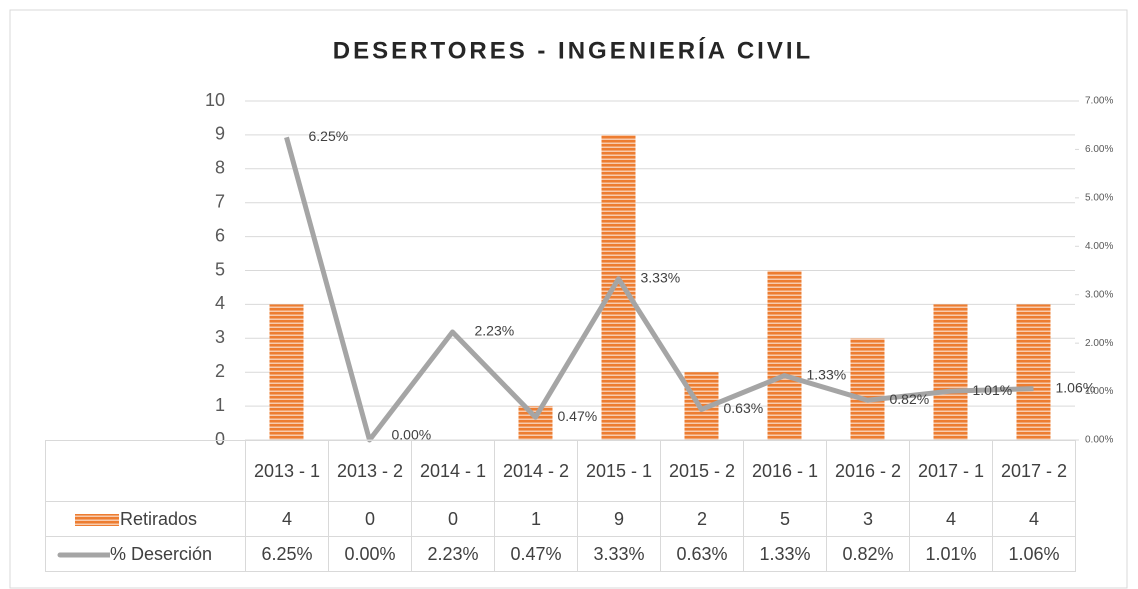  I want to click on y-tick-label: 5, so click(220, 269).